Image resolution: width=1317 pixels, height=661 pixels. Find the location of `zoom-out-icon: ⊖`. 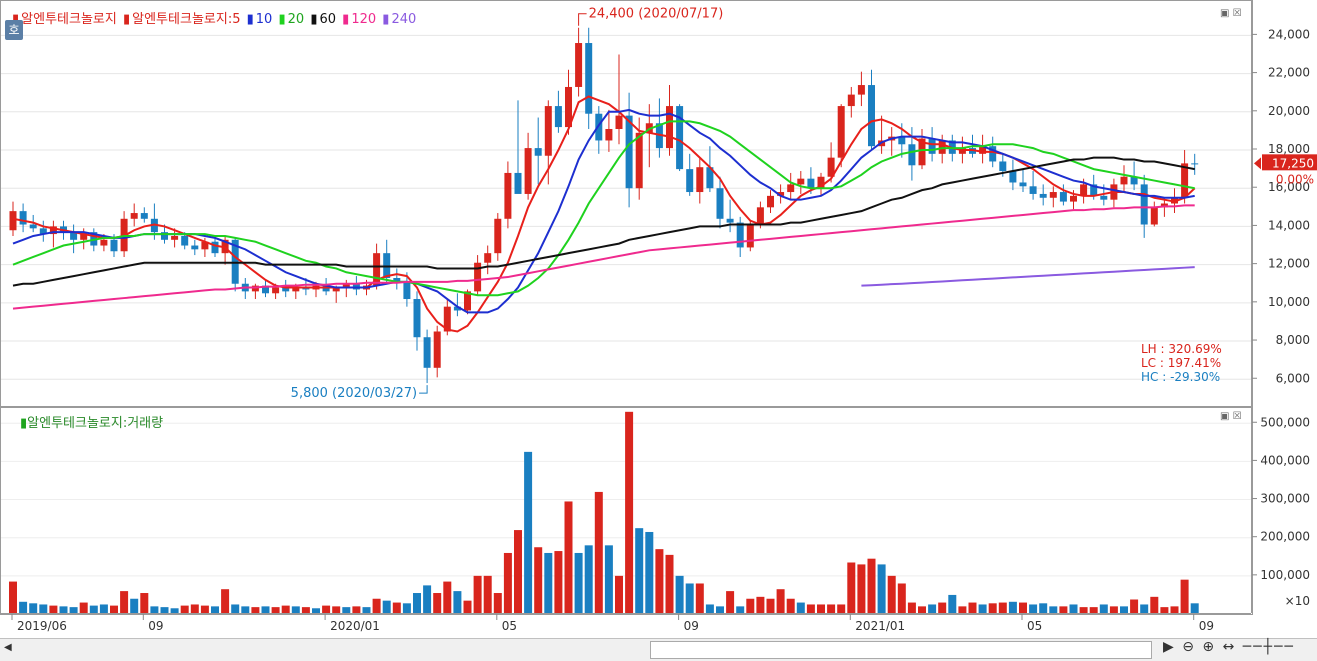

zoom-out-icon: ⊖ is located at coordinates (1189, 647).